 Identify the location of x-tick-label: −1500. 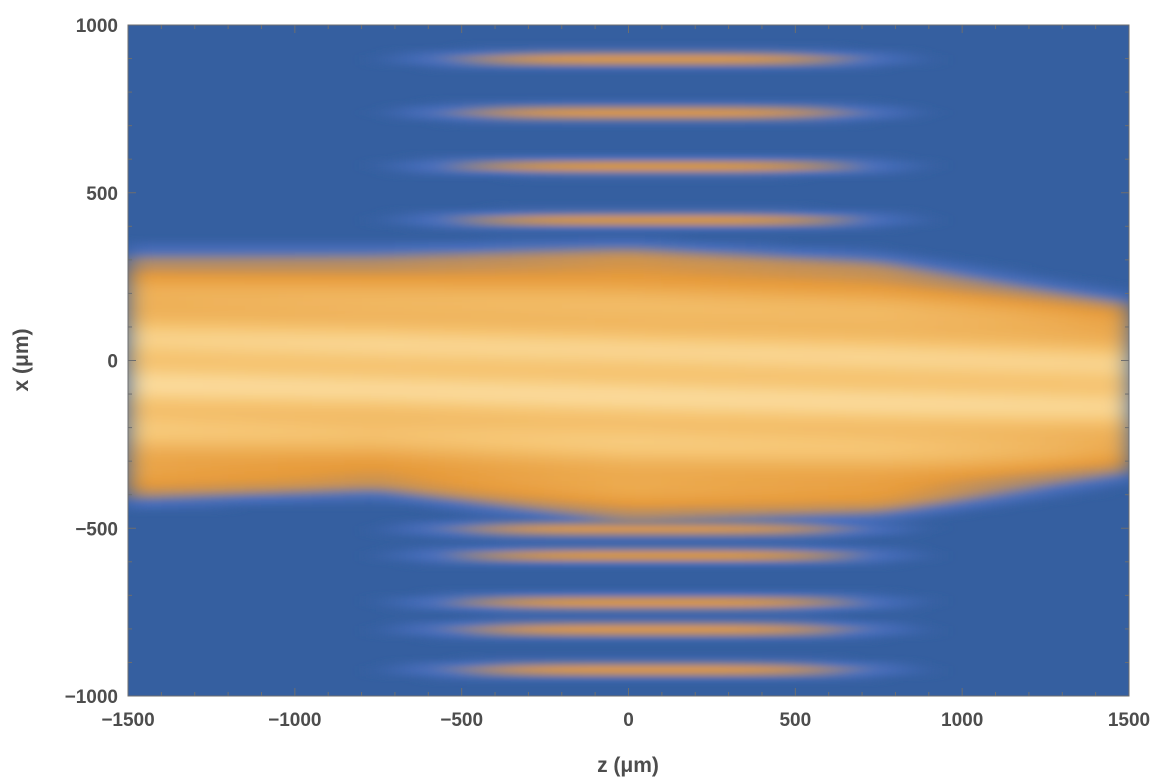
(127, 720).